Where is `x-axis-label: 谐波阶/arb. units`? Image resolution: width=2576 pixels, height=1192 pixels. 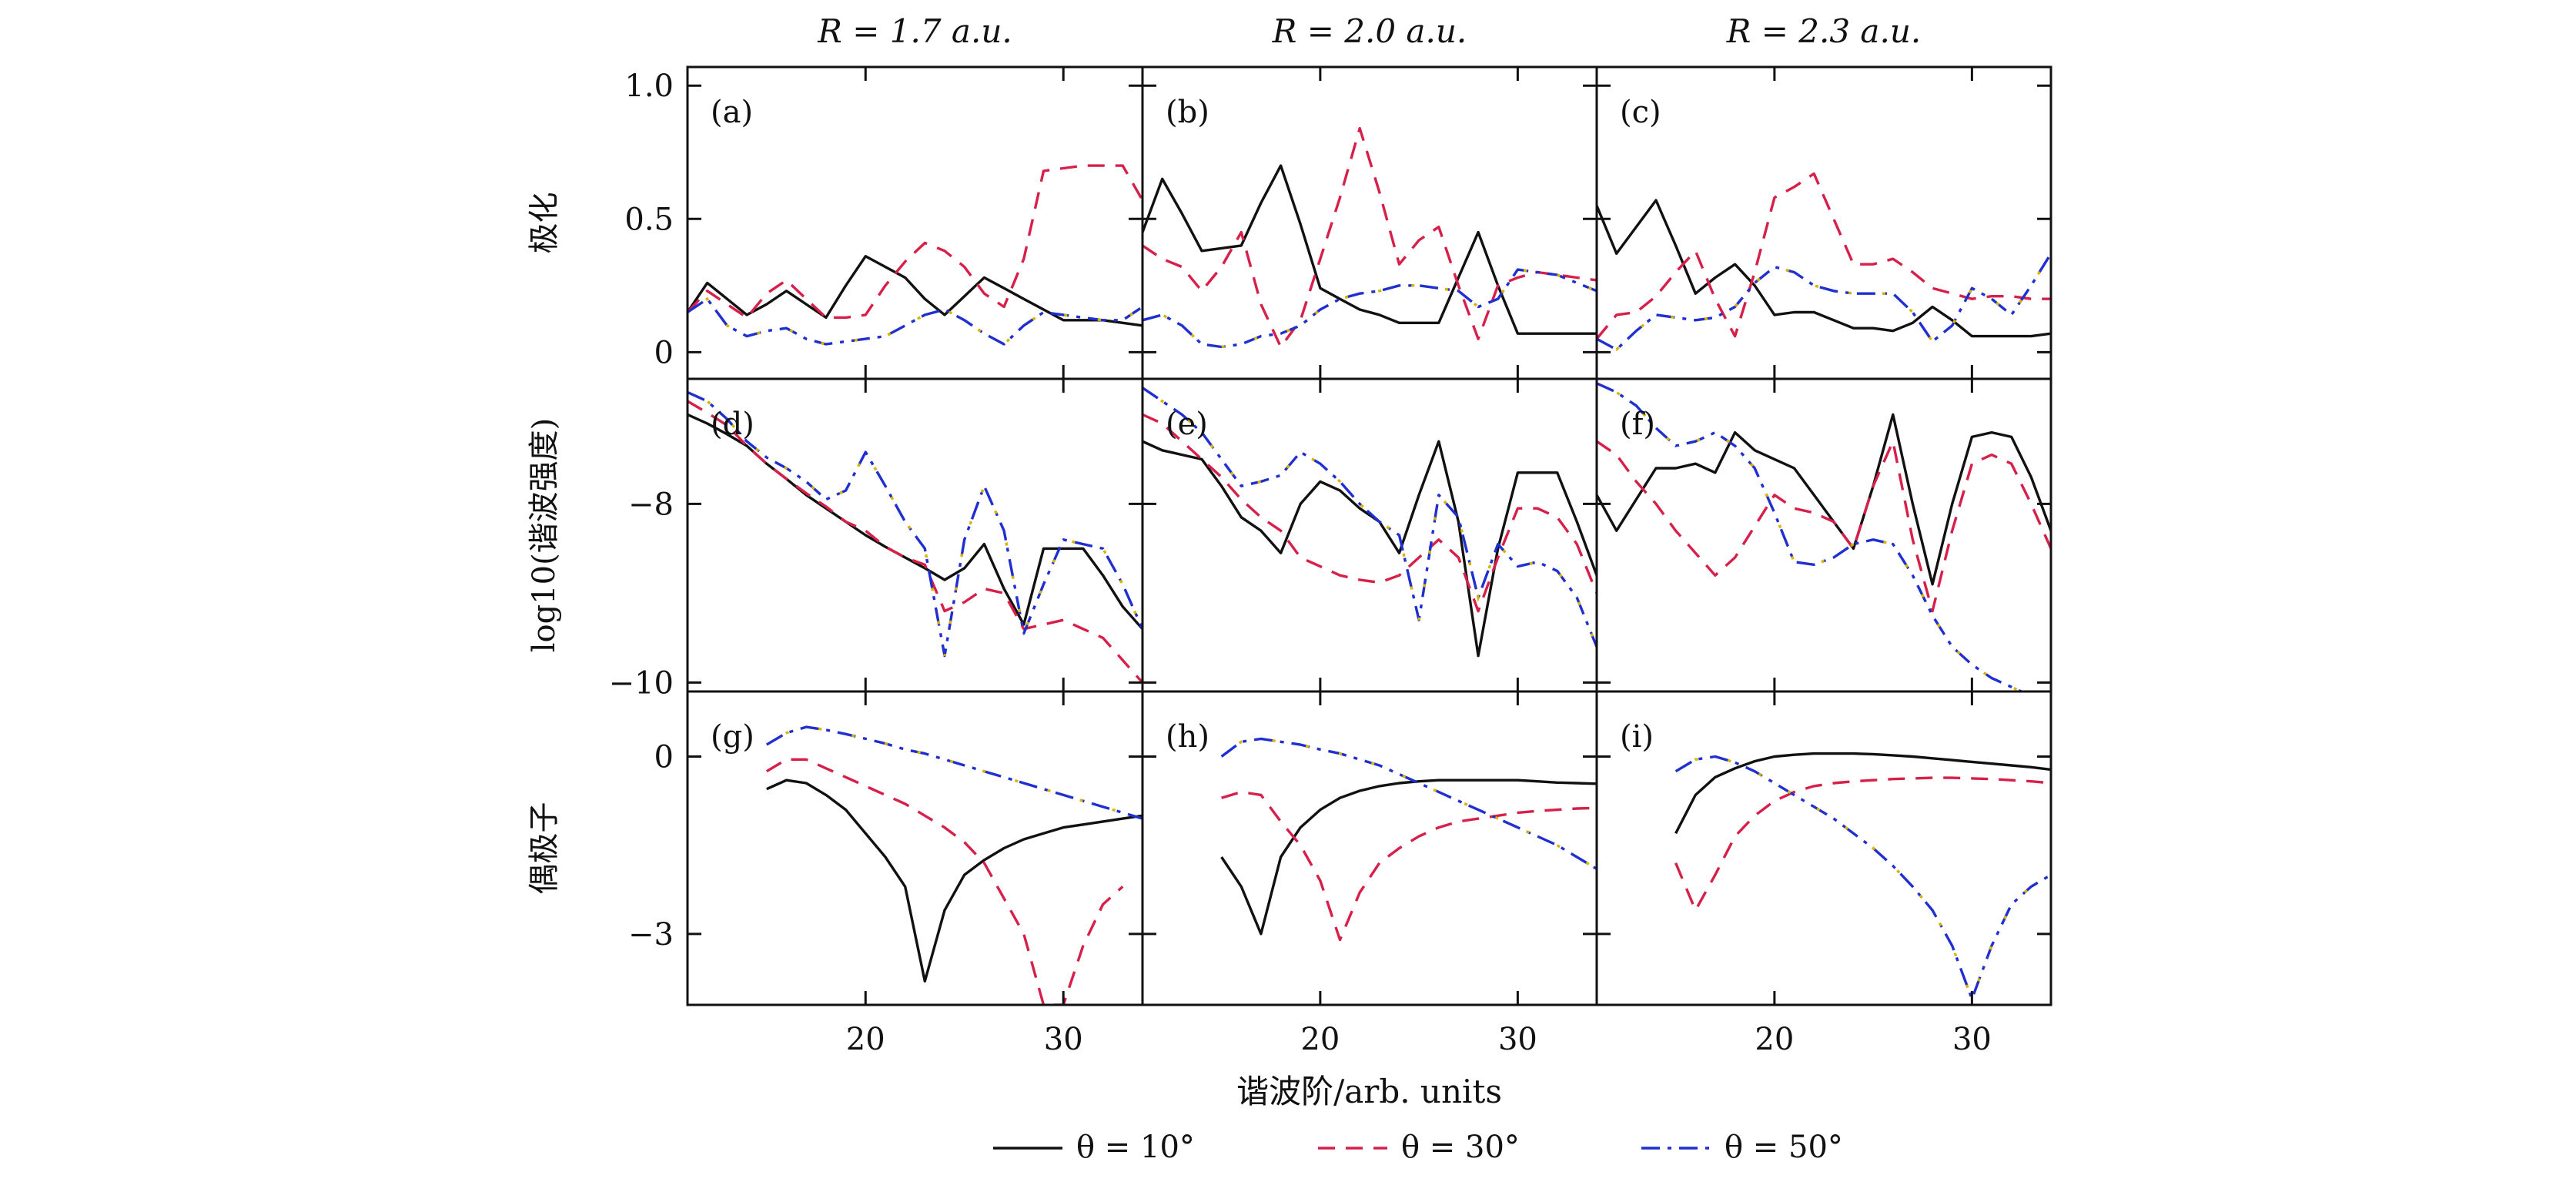
x-axis-label: 谐波阶/arb. units is located at coordinates (1369, 1092).